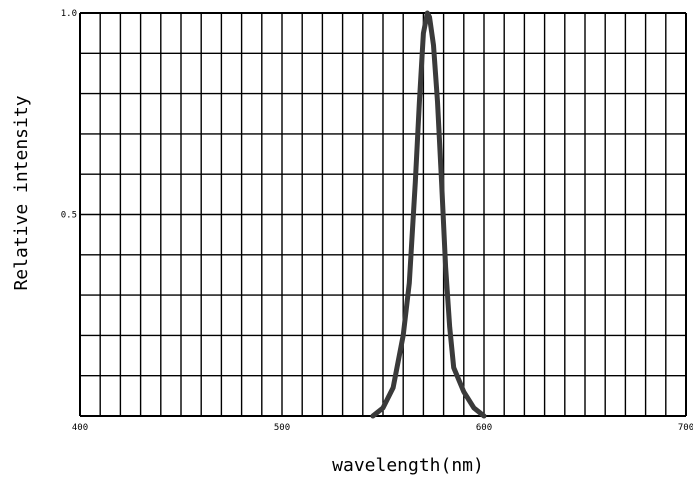  What do you see at coordinates (69, 14) in the screenshot?
I see `y-tick-label: 1.0` at bounding box center [69, 14].